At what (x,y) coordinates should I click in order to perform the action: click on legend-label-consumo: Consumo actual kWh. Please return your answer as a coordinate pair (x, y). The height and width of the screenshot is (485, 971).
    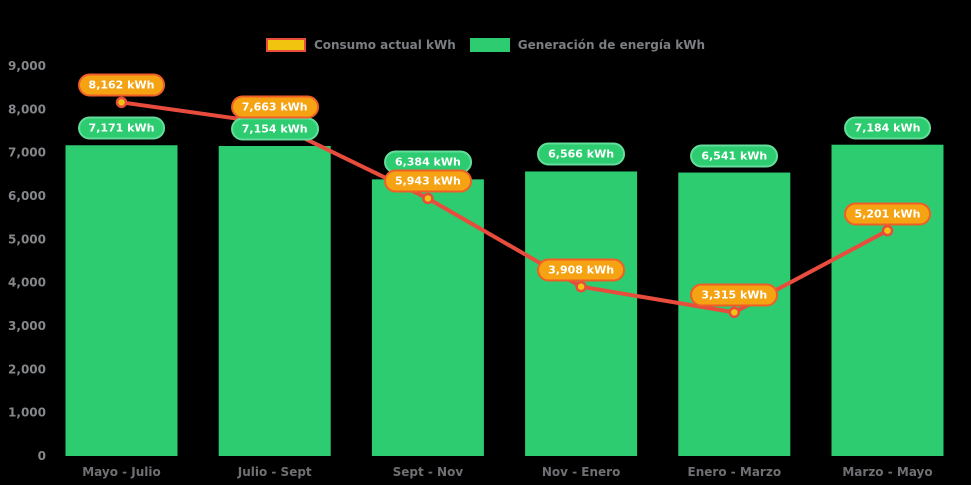
    Looking at the image, I should click on (384, 45).